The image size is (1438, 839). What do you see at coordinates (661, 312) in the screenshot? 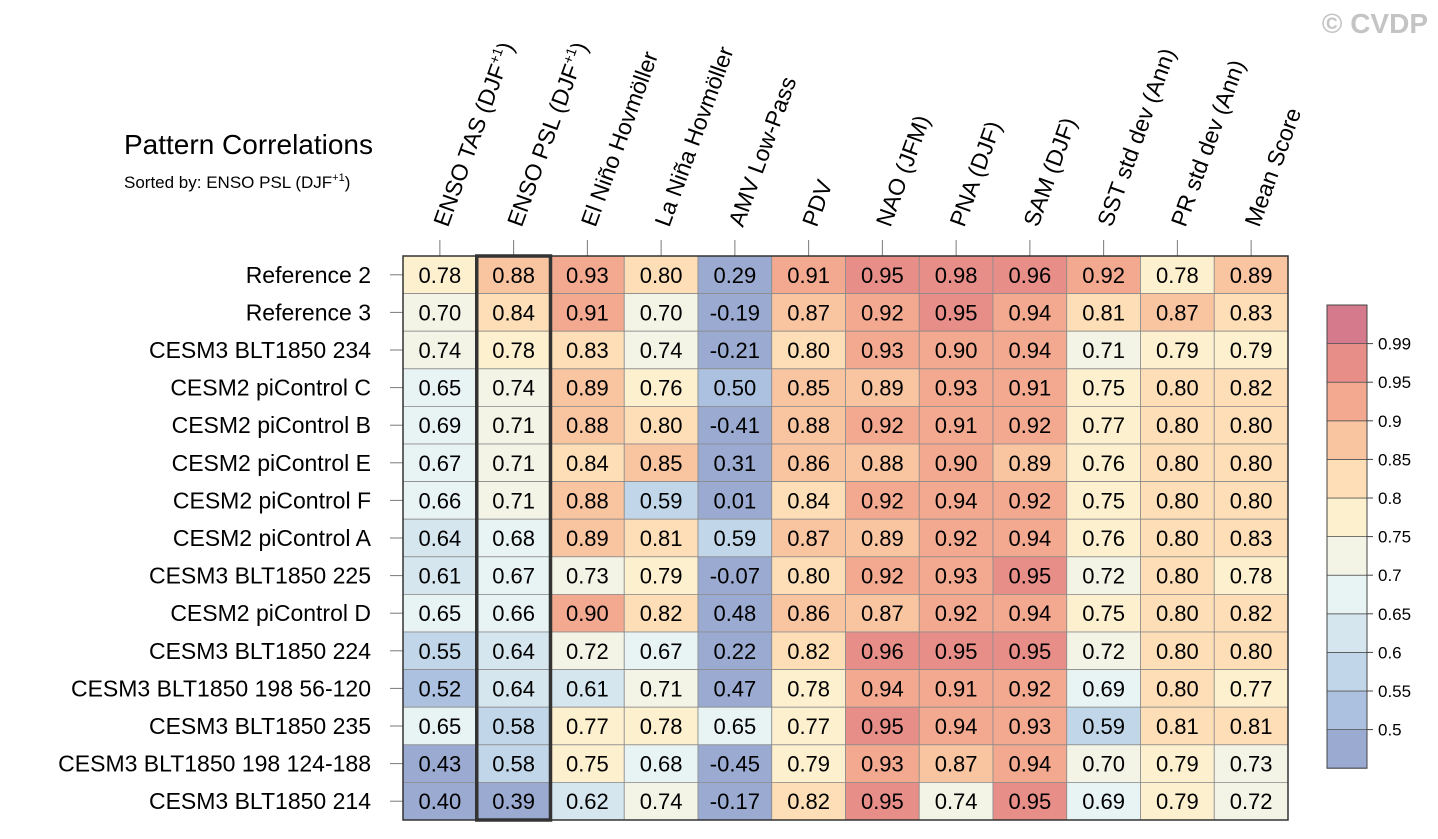
I see `cell-value: 0.70` at bounding box center [661, 312].